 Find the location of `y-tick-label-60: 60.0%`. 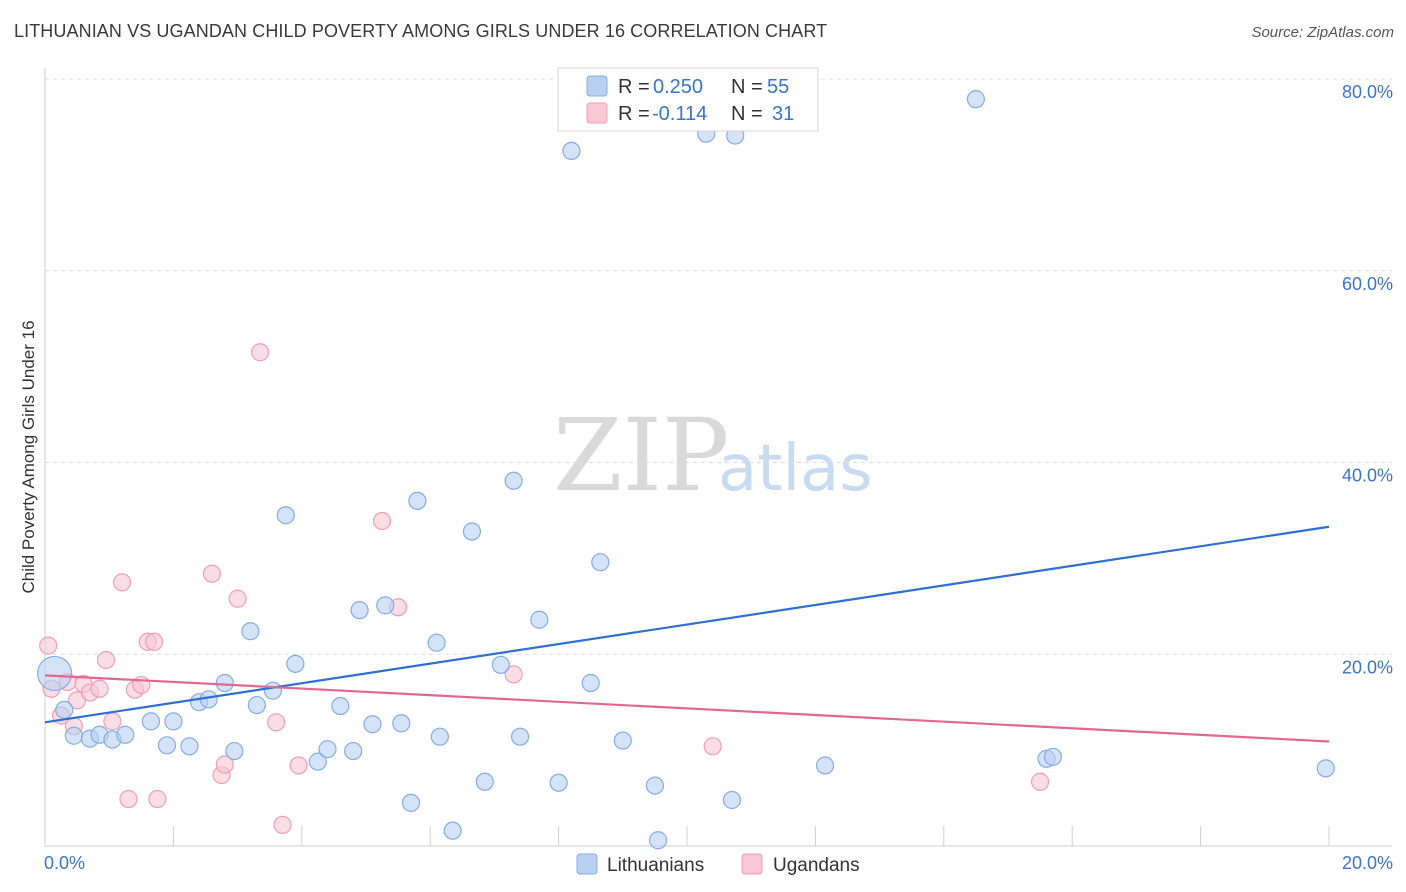

y-tick-label-60: 60.0% is located at coordinates (1367, 284).